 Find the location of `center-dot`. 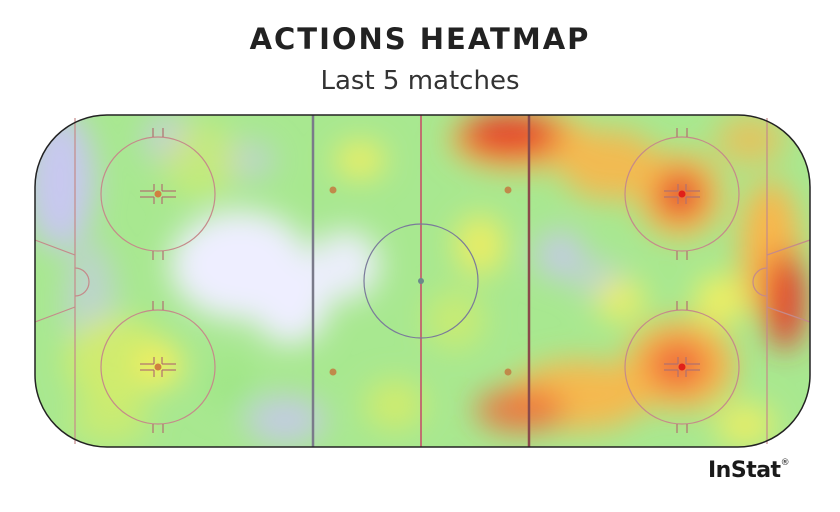

center-dot is located at coordinates (421, 281).